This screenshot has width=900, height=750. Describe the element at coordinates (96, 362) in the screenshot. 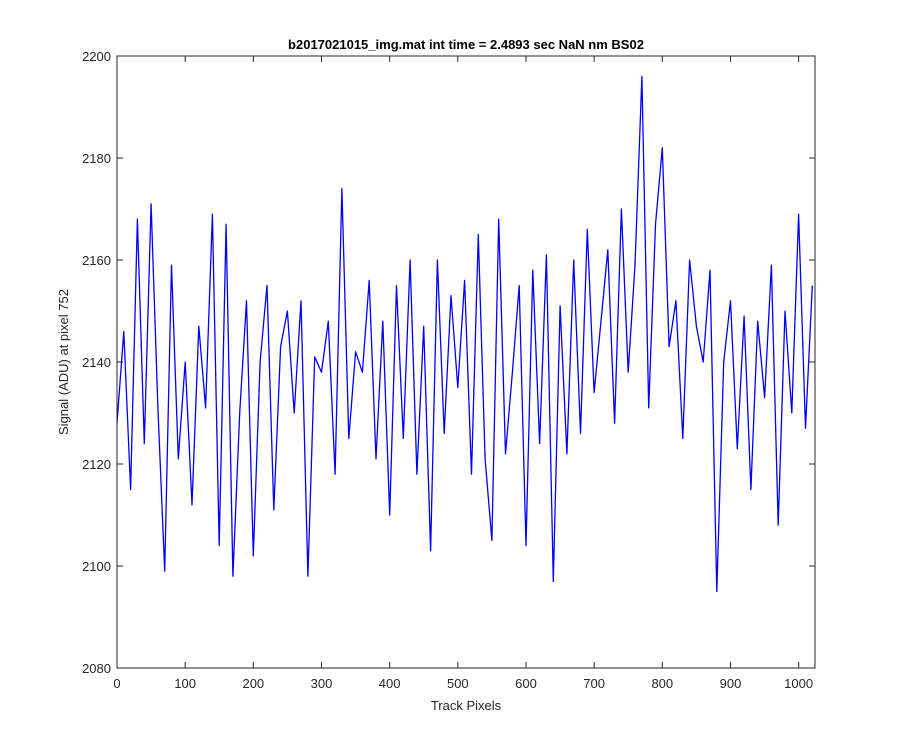

I see `y-tick-label: 2140` at that location.